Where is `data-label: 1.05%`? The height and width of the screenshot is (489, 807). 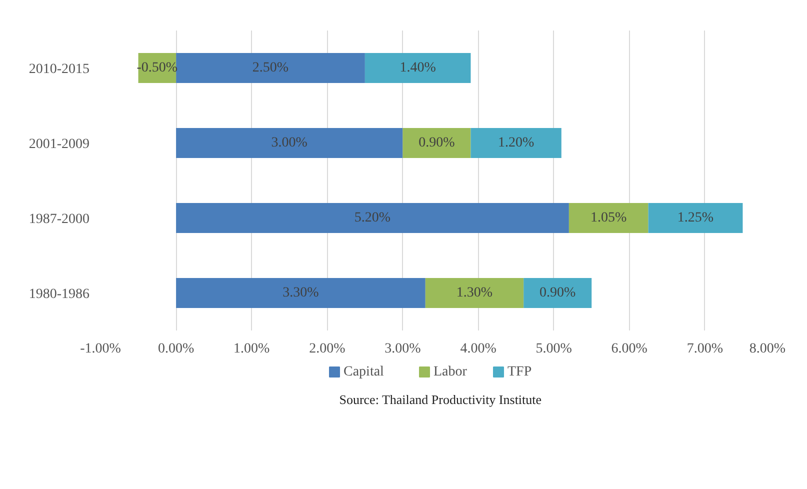
data-label: 1.05% is located at coordinates (609, 218).